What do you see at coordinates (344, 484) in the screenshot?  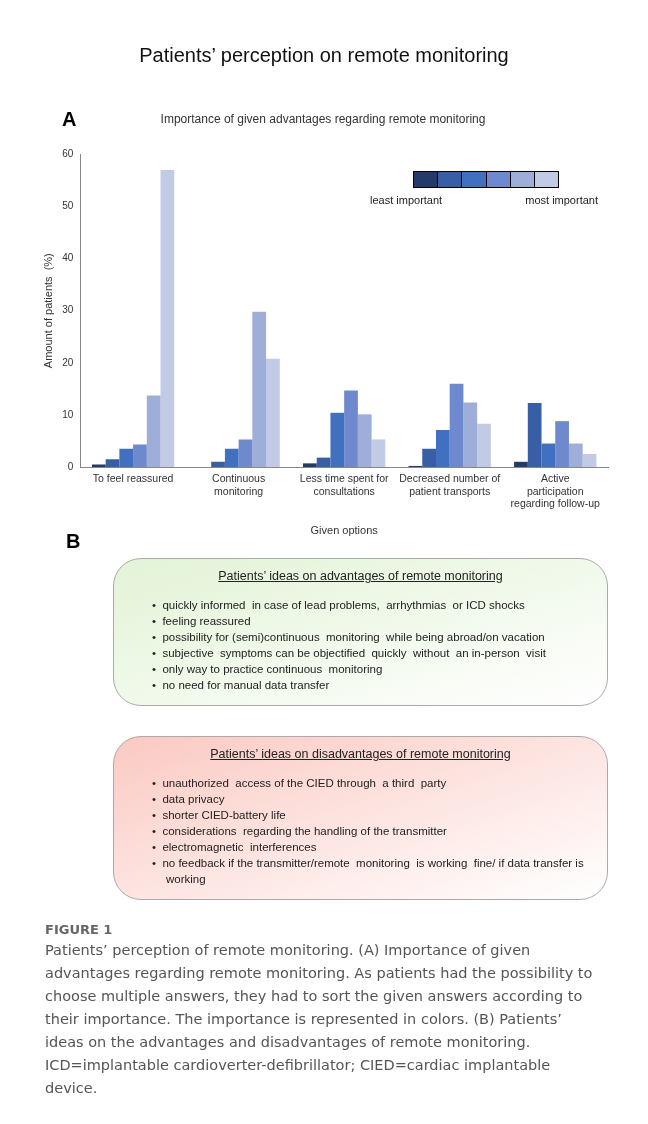 I see `x-tick-label: Less time spent for consultations` at bounding box center [344, 484].